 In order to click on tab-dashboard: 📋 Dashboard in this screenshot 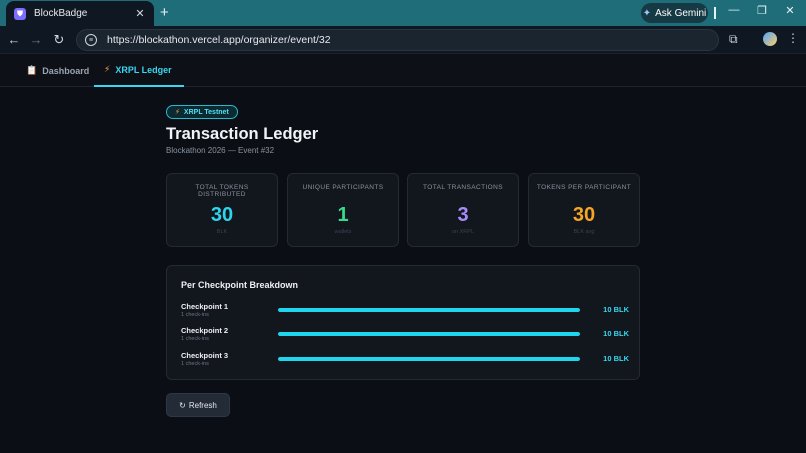, I will do `click(57, 70)`.